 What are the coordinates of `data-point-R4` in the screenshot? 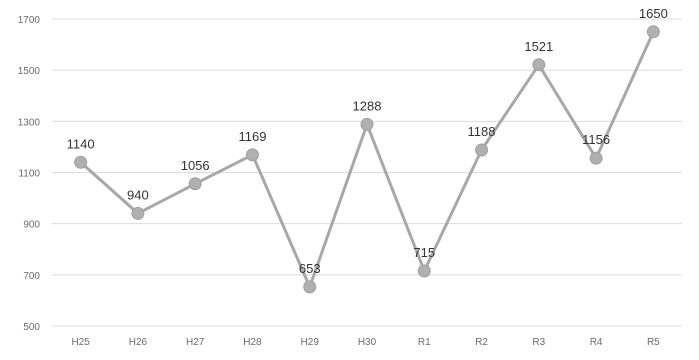 It's located at (596, 158).